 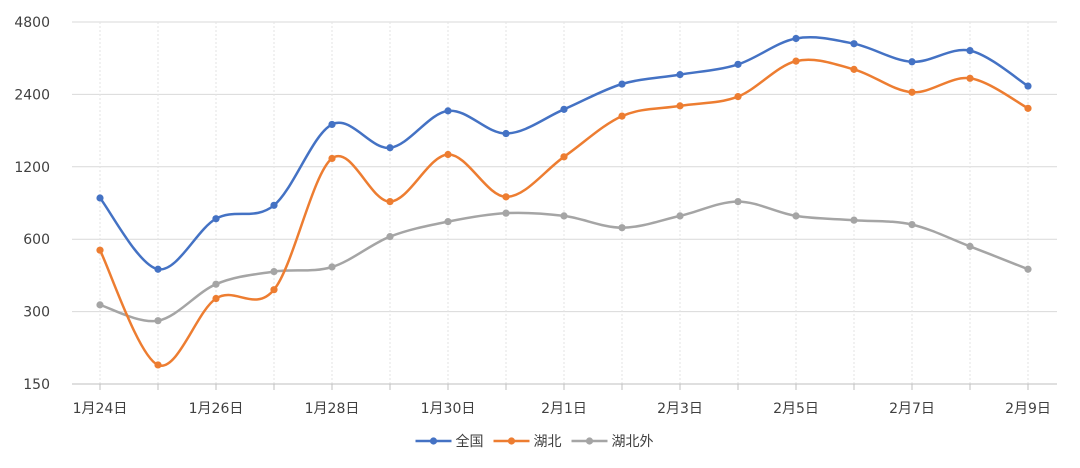 What do you see at coordinates (32, 23) in the screenshot?
I see `y-tick-label: 4800` at bounding box center [32, 23].